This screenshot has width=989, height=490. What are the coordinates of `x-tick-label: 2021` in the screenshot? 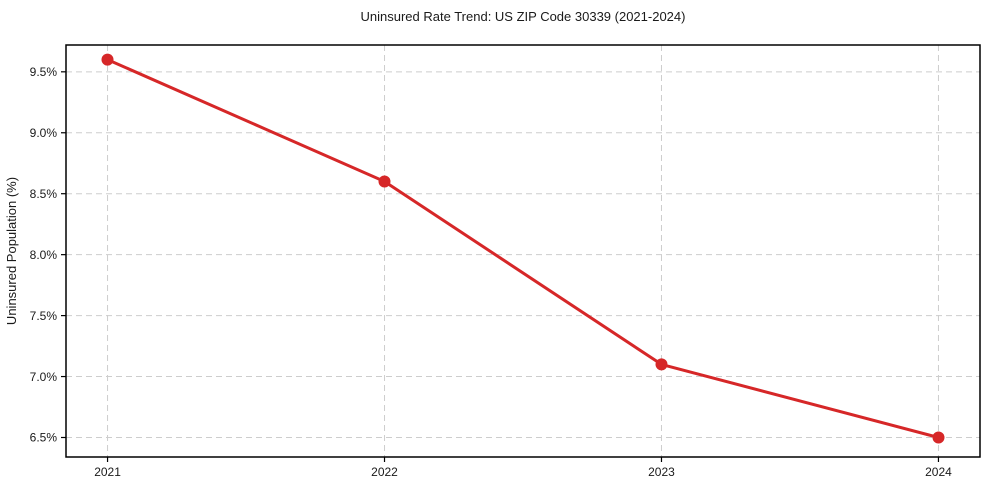 It's located at (107, 472).